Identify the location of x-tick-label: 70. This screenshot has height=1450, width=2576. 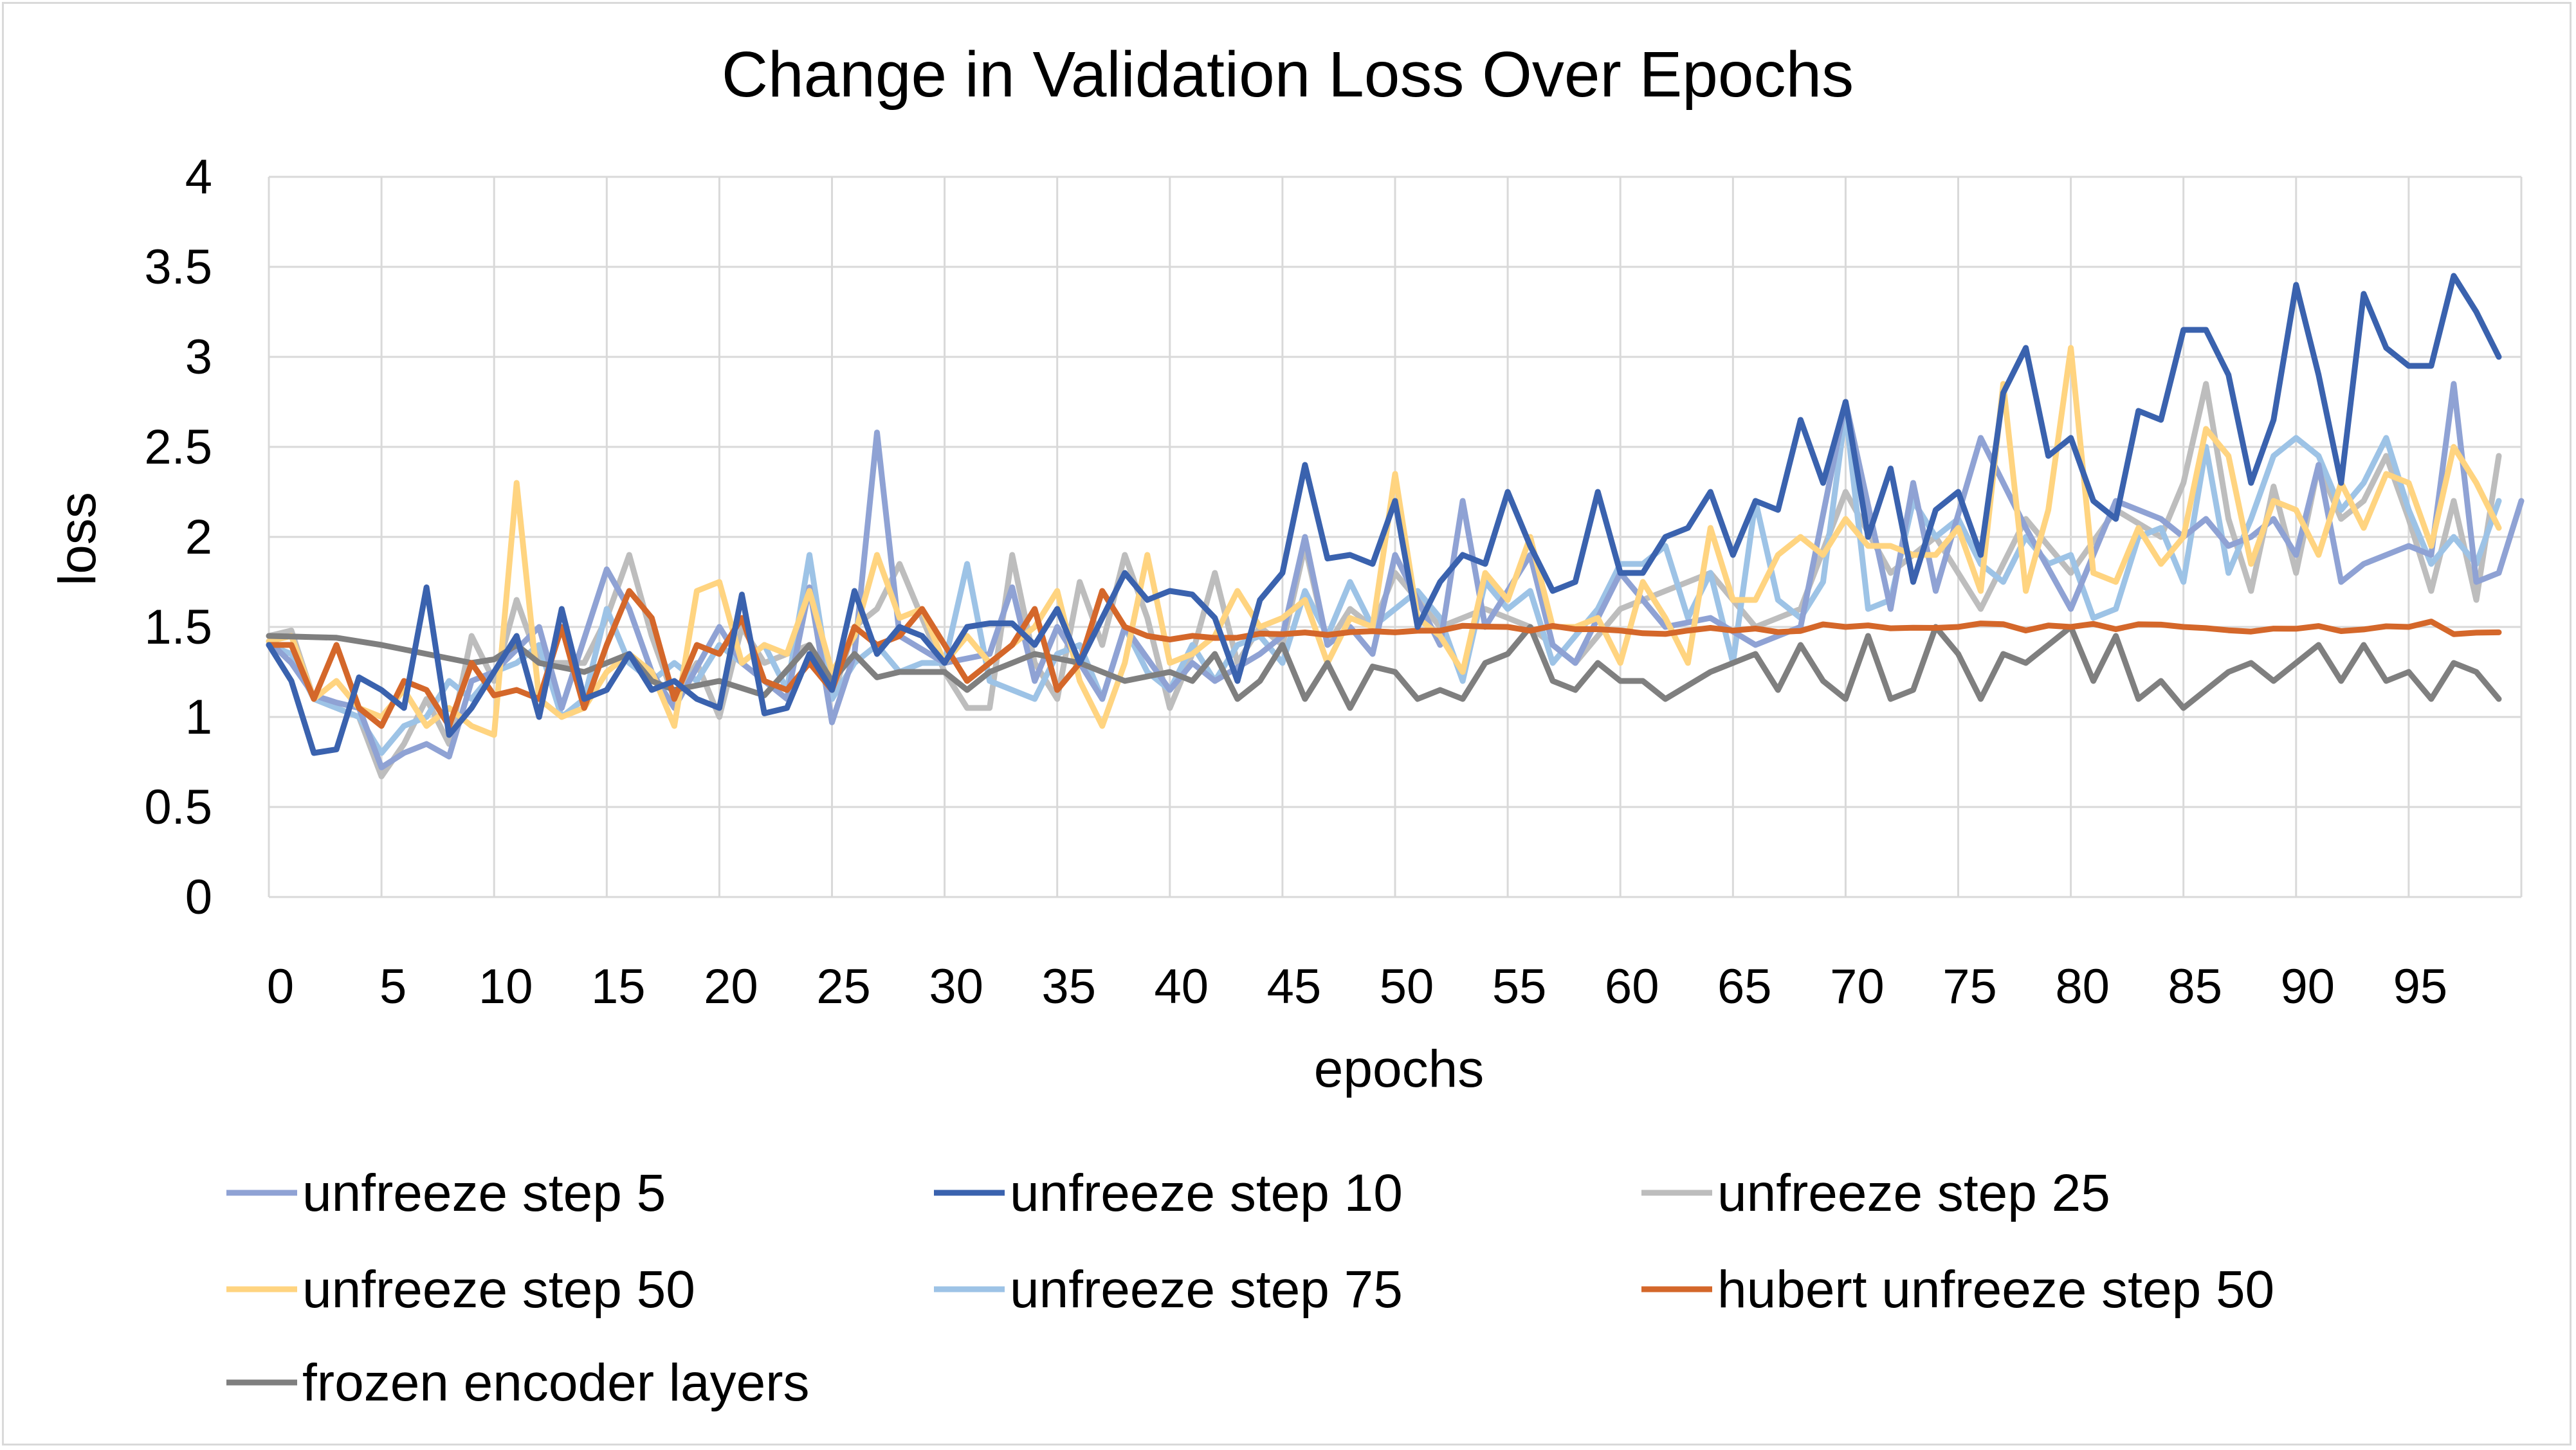
(1857, 987).